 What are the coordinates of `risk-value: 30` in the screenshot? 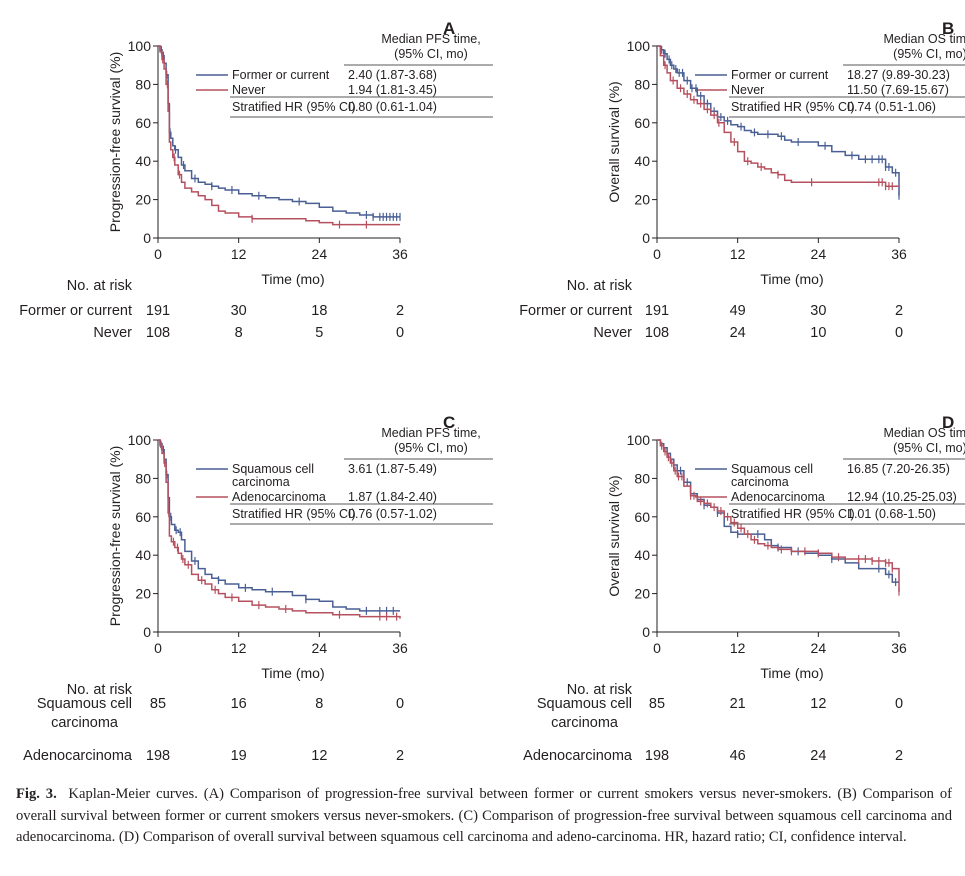 It's located at (239, 311).